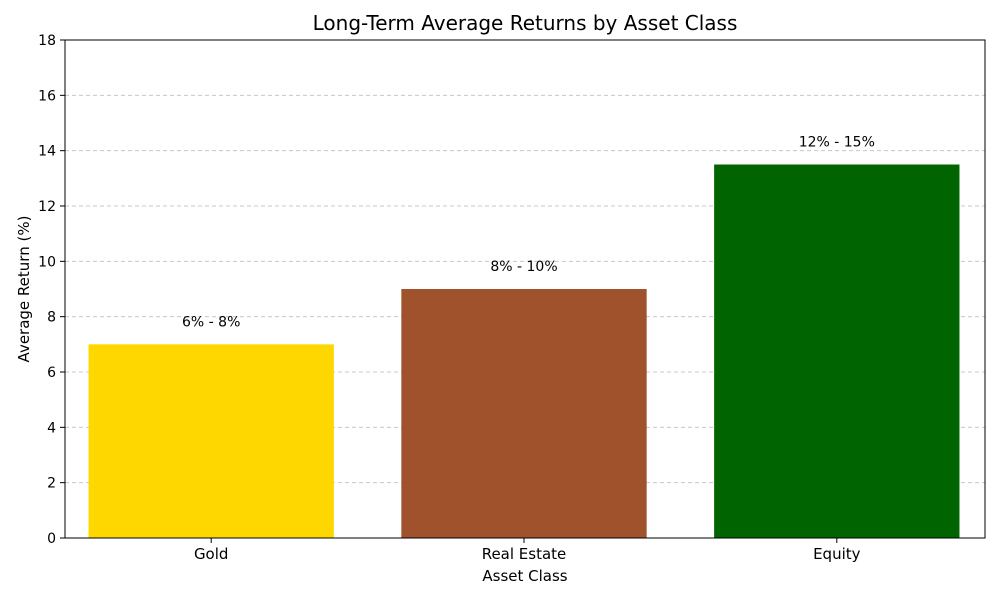 Image resolution: width=1000 pixels, height=600 pixels. I want to click on y-axis-label: Average Return (%), so click(24, 289).